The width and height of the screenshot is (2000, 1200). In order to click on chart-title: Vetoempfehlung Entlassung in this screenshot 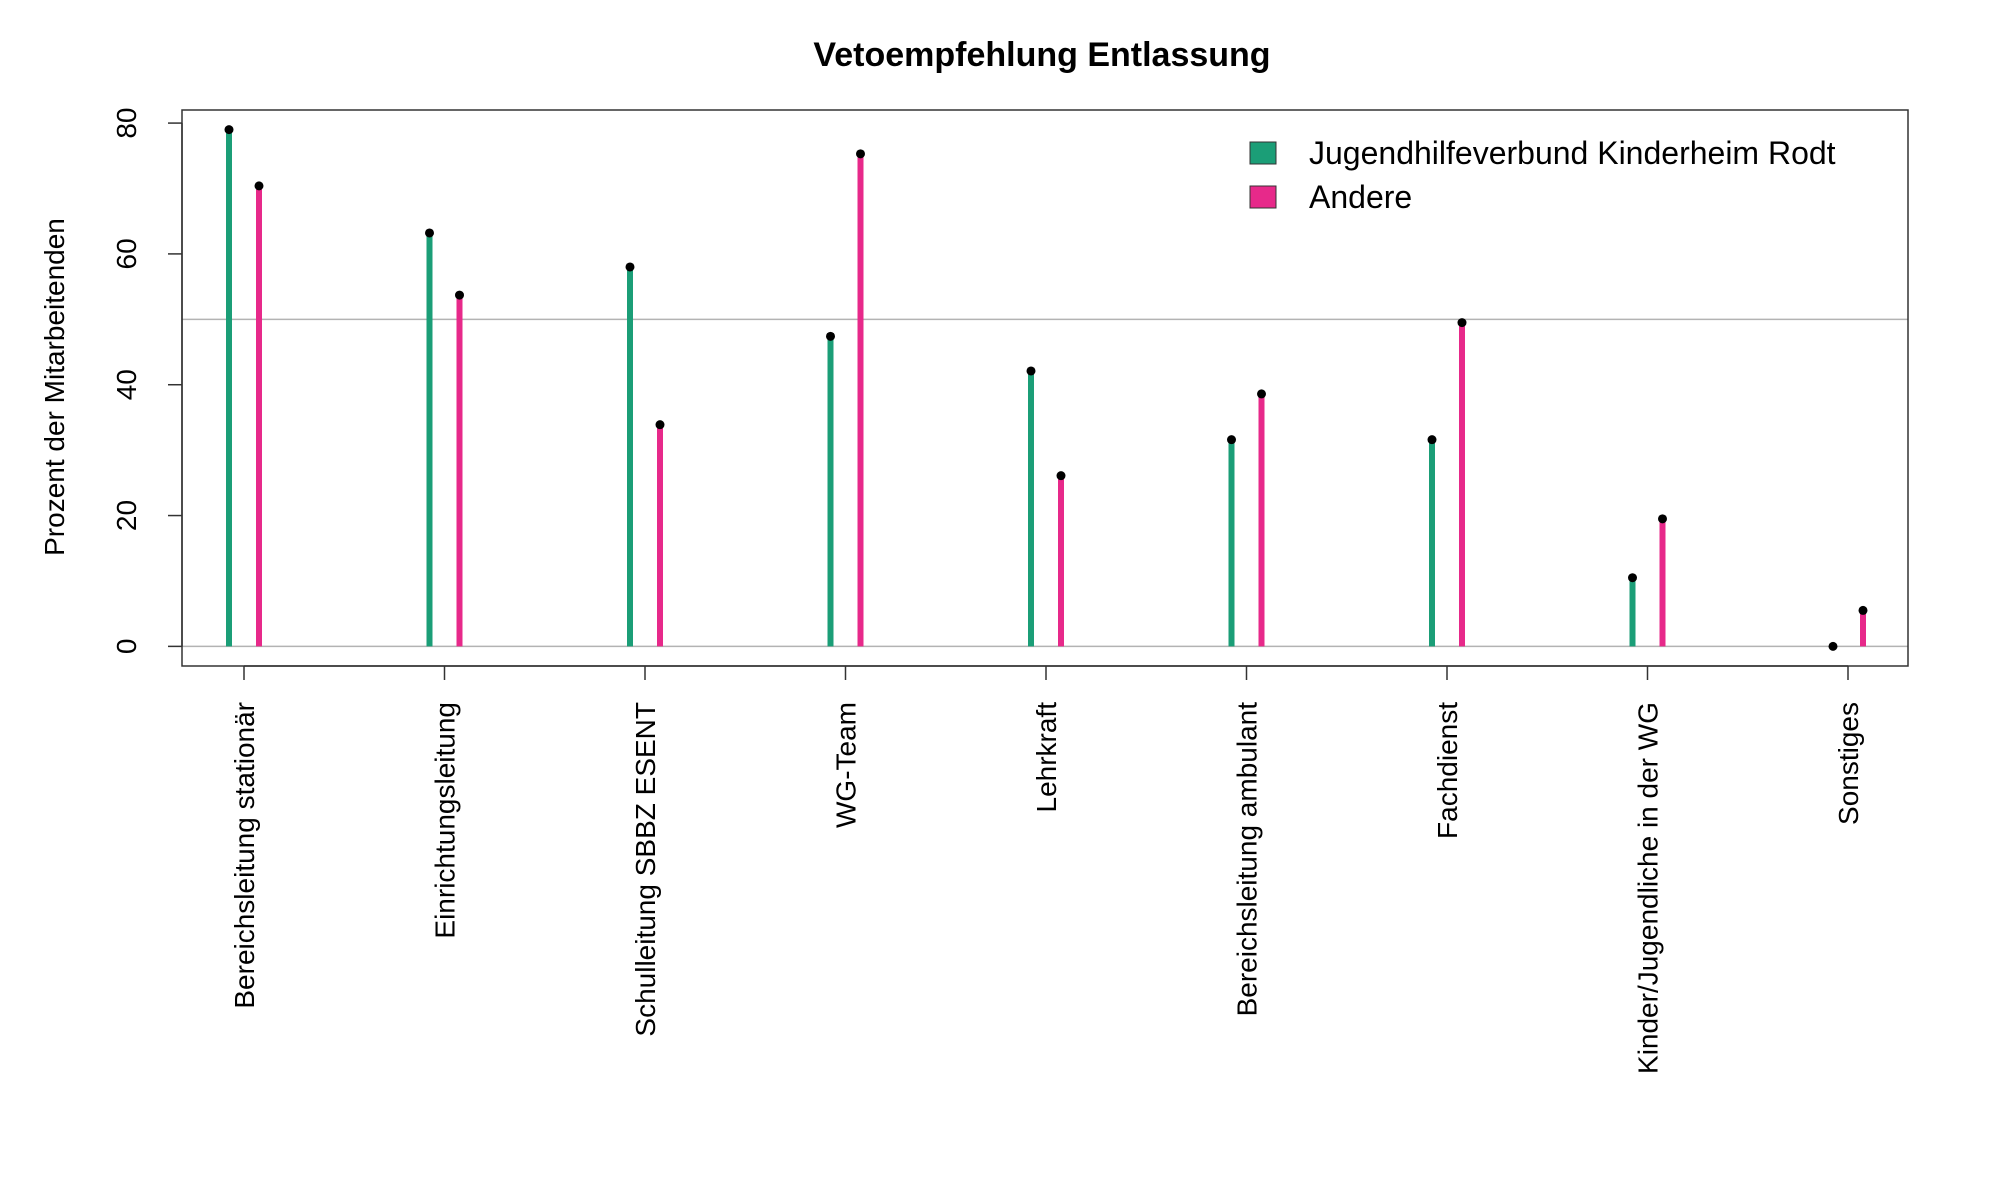, I will do `click(1041, 55)`.